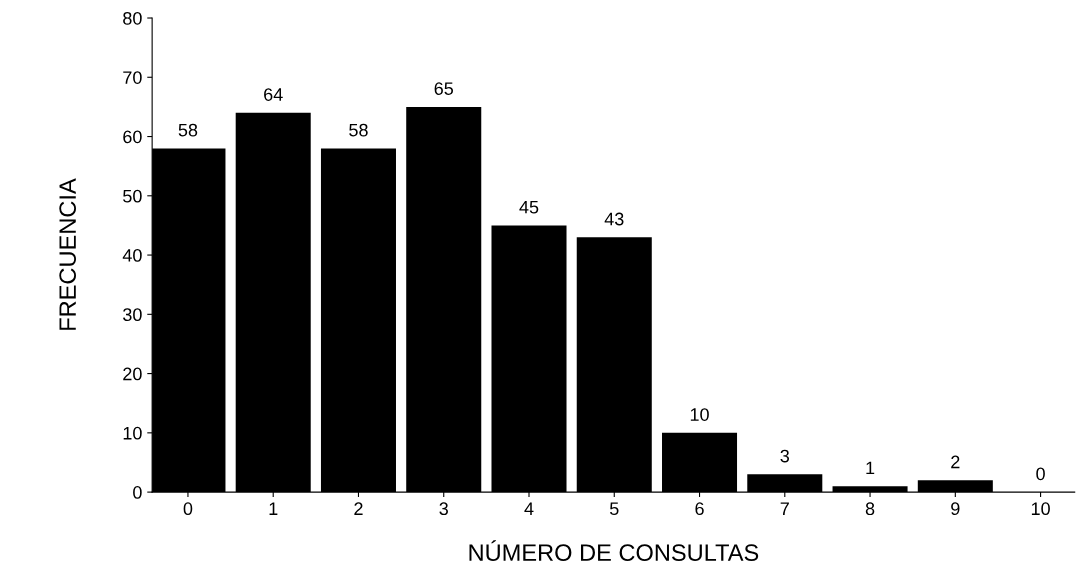 This screenshot has width=1079, height=581. Describe the element at coordinates (614, 219) in the screenshot. I see `data-label: 43` at that location.